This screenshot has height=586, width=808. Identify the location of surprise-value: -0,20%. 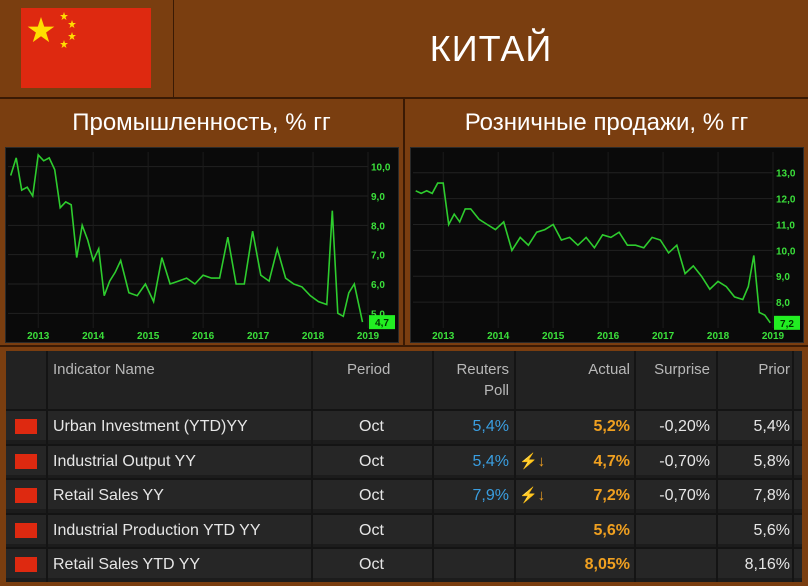
(684, 426).